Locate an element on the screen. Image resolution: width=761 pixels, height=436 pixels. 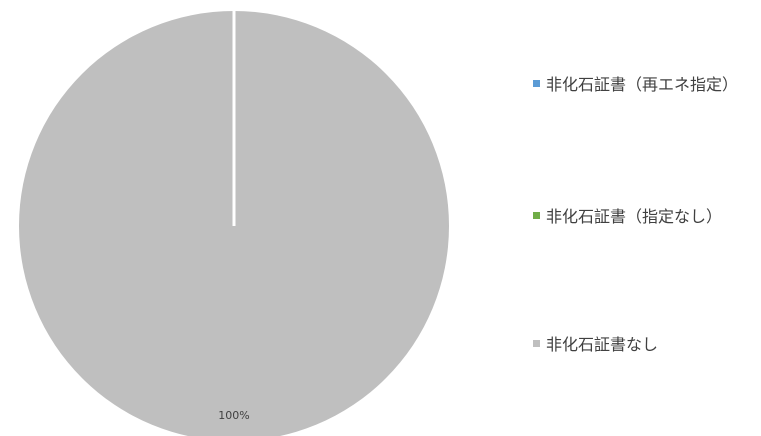
data-label-no-certificate: 100% is located at coordinates (233, 415).